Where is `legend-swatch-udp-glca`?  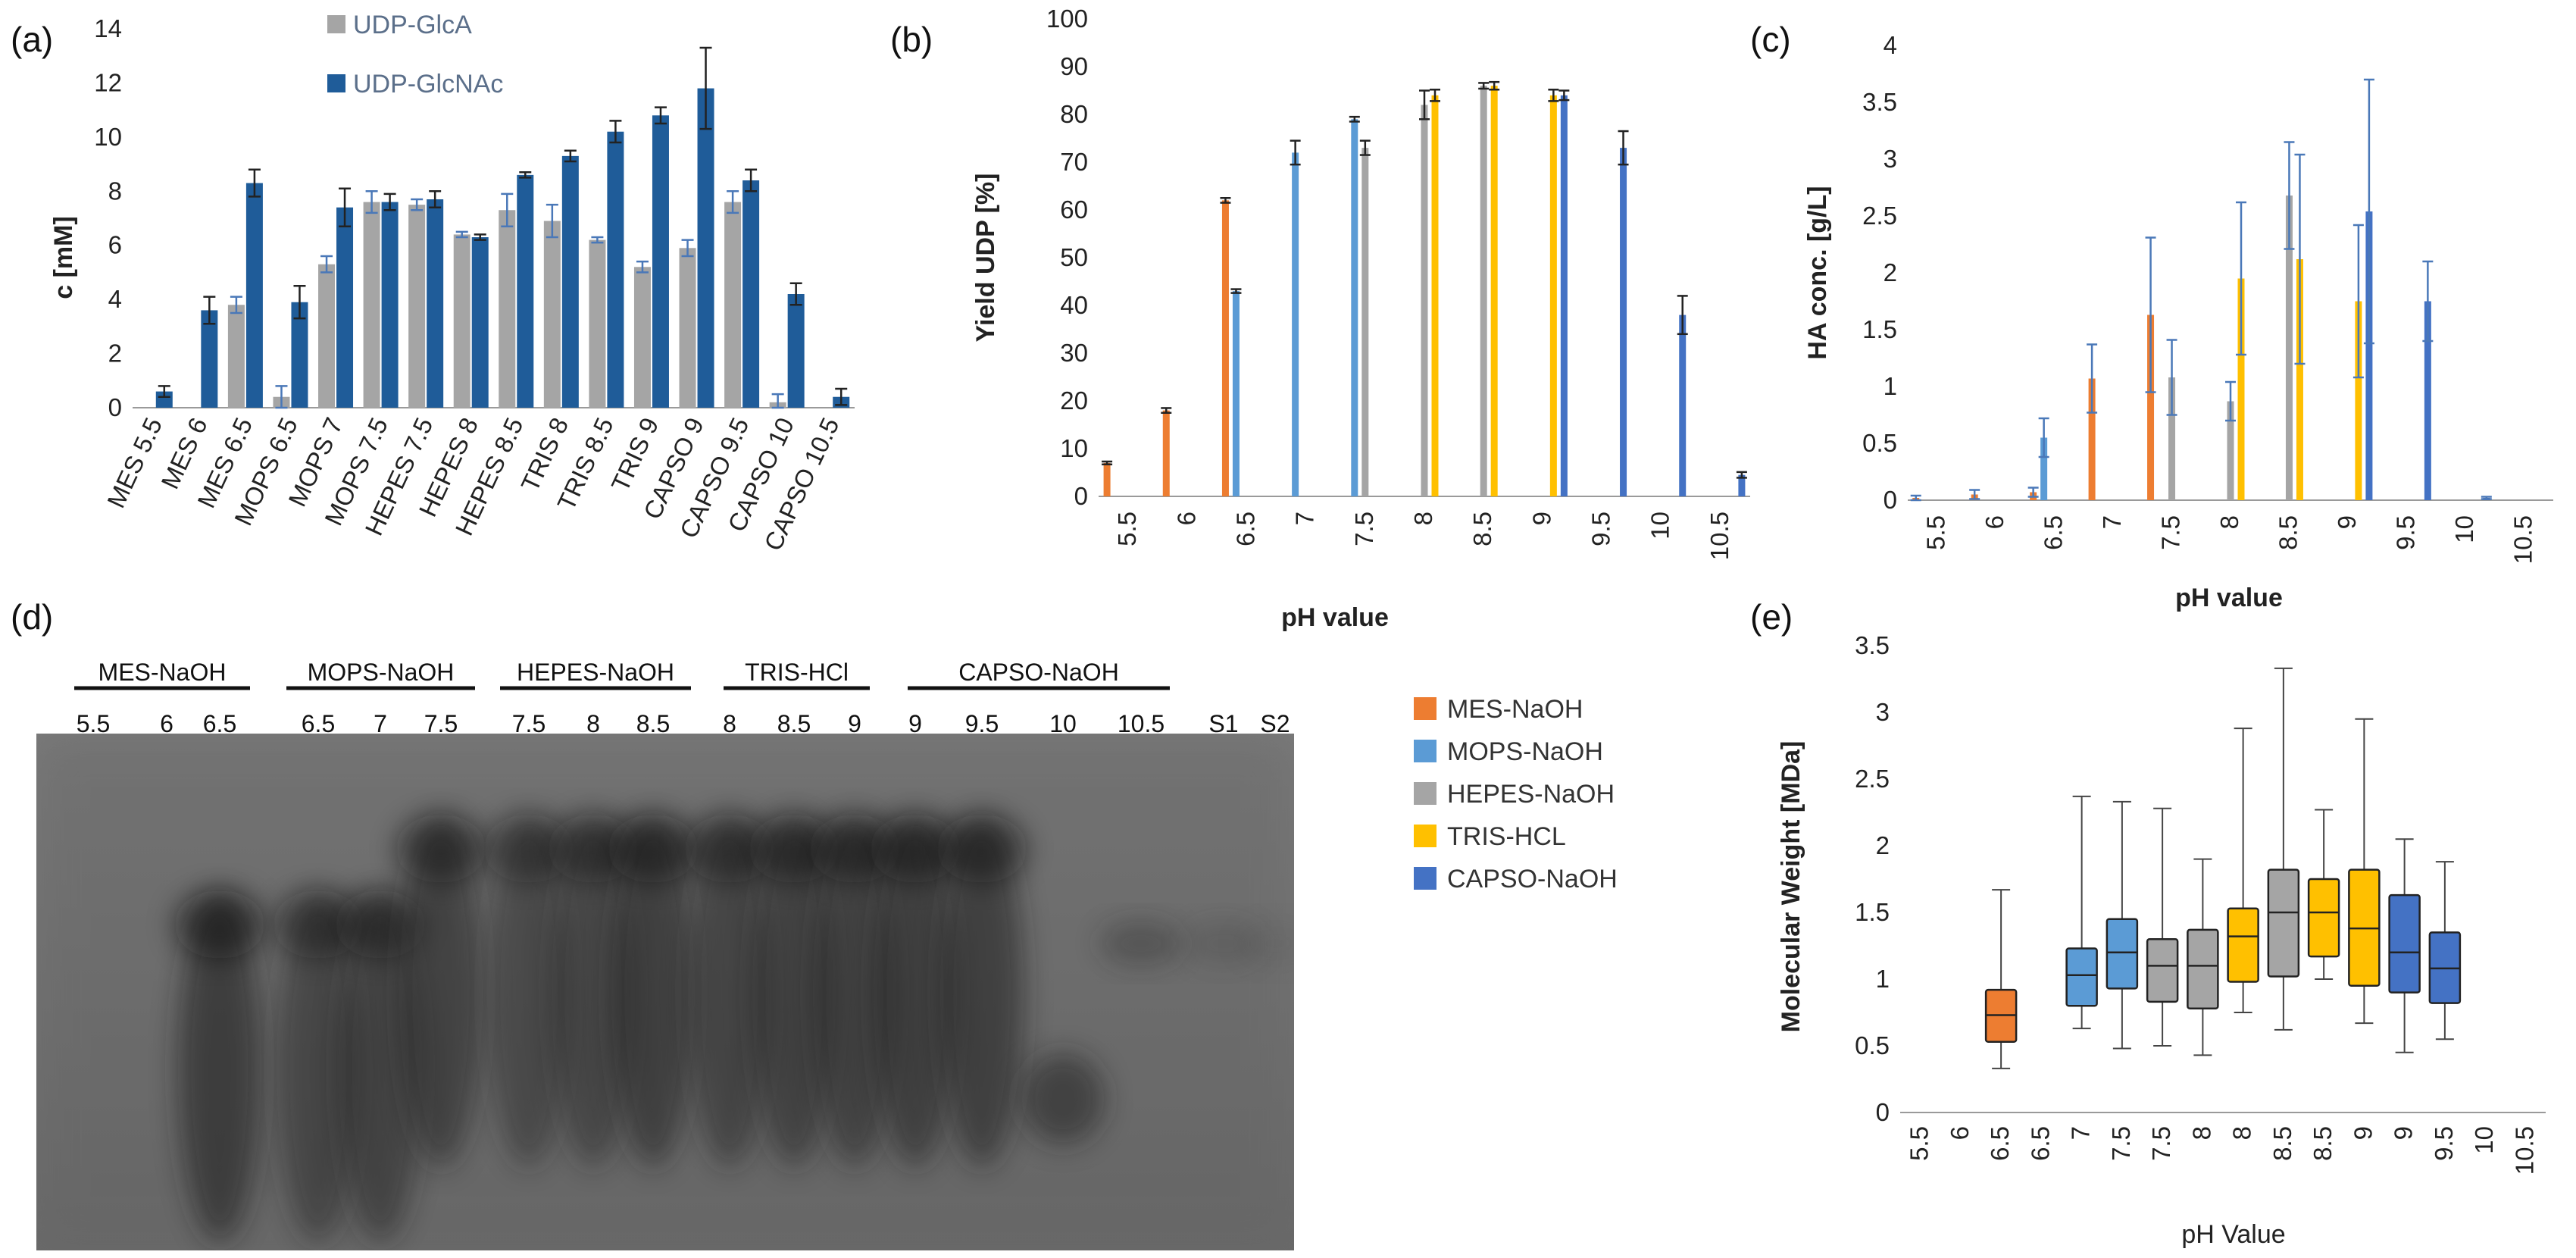 legend-swatch-udp-glca is located at coordinates (336, 24).